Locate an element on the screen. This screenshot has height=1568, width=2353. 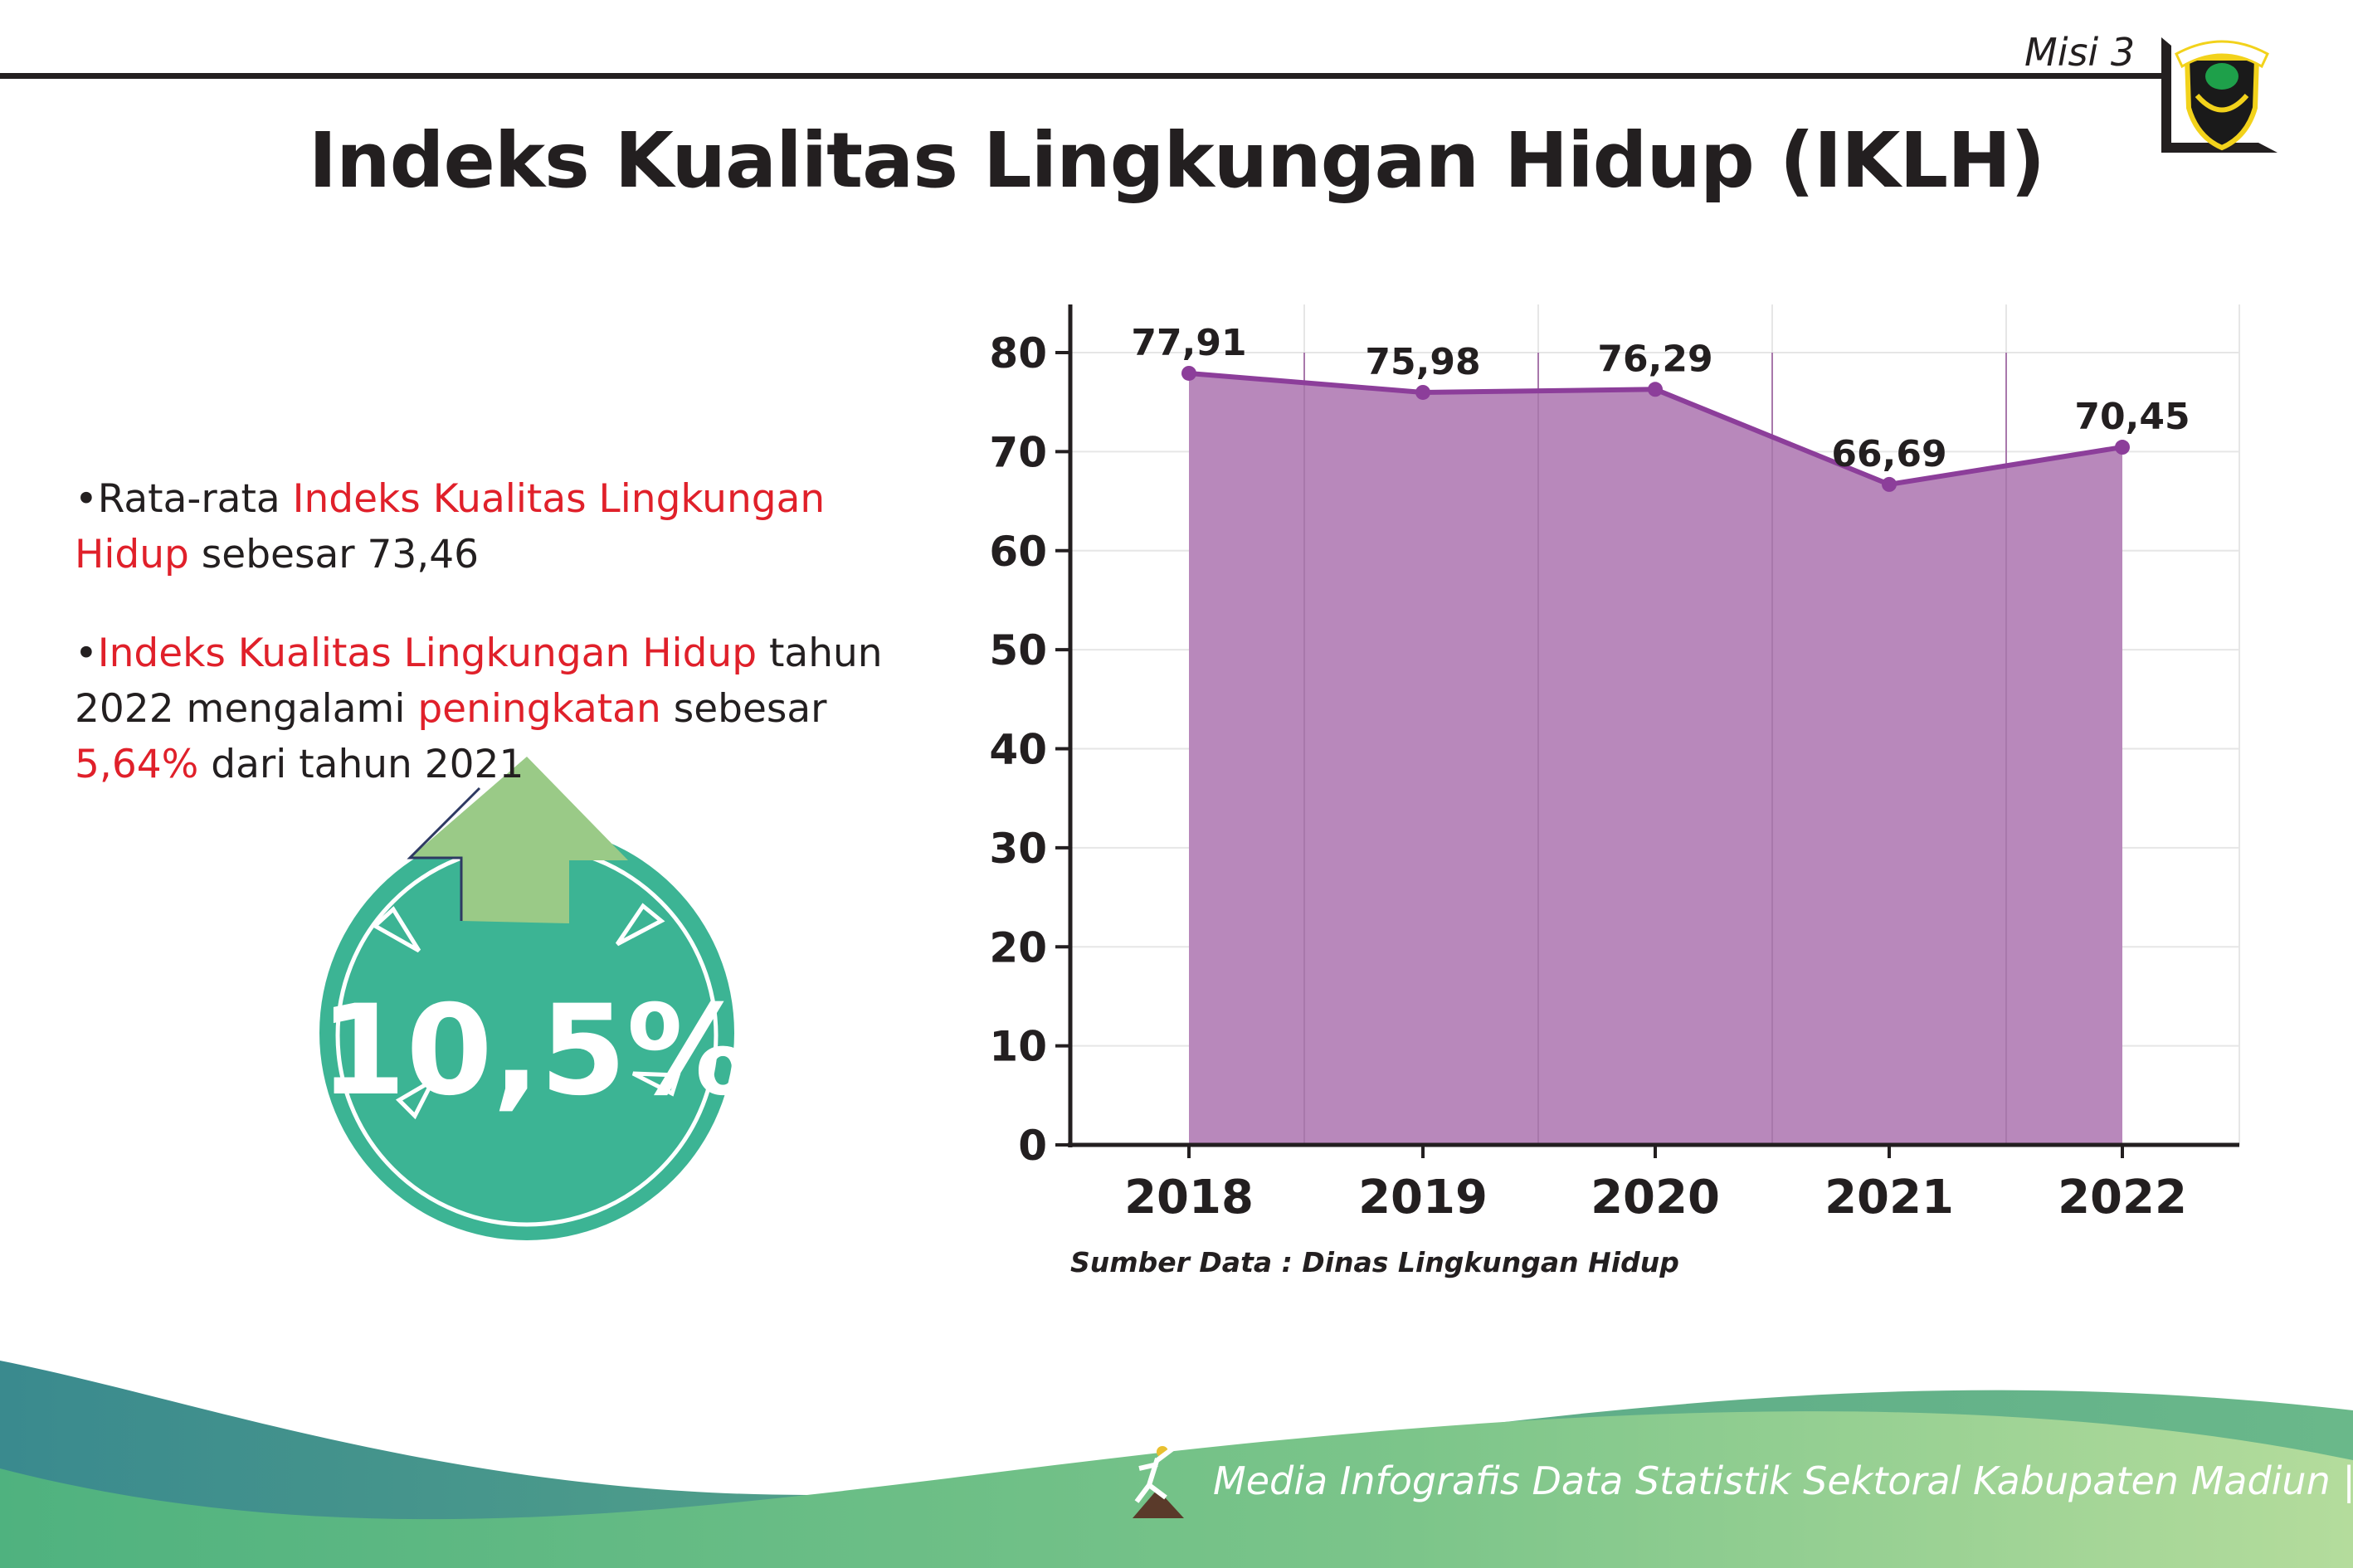
sparkle-decor is located at coordinates (526, 1011).